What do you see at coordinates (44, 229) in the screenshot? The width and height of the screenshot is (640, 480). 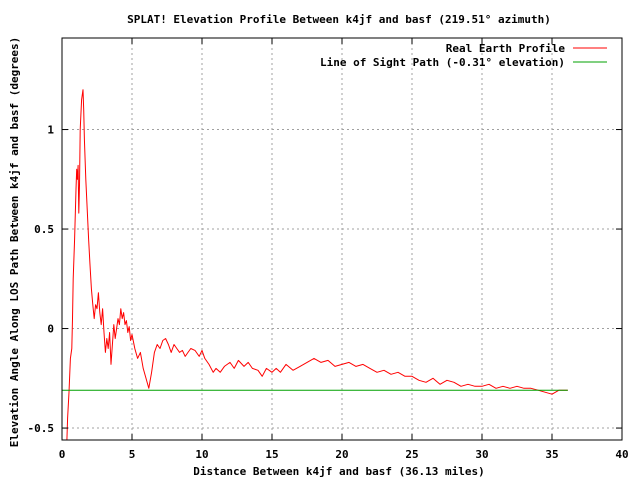 I see `y-tick-label-2: 0.5` at bounding box center [44, 229].